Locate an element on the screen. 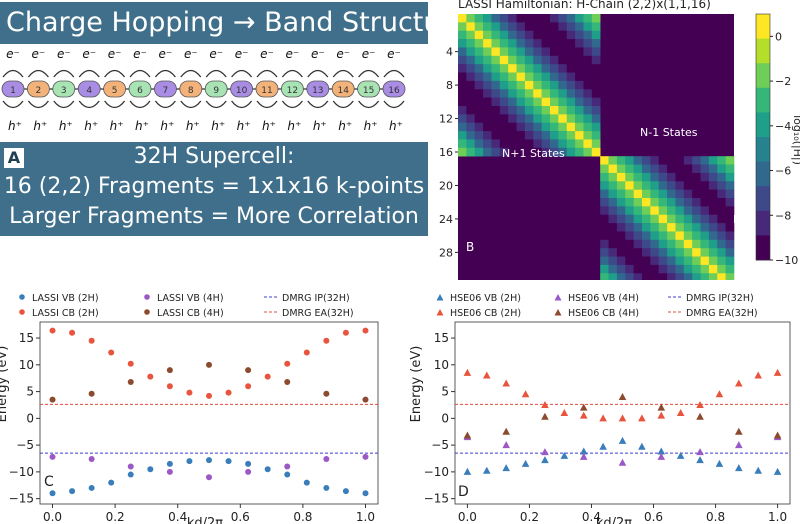  electron-label: e⁻ is located at coordinates (39, 54).